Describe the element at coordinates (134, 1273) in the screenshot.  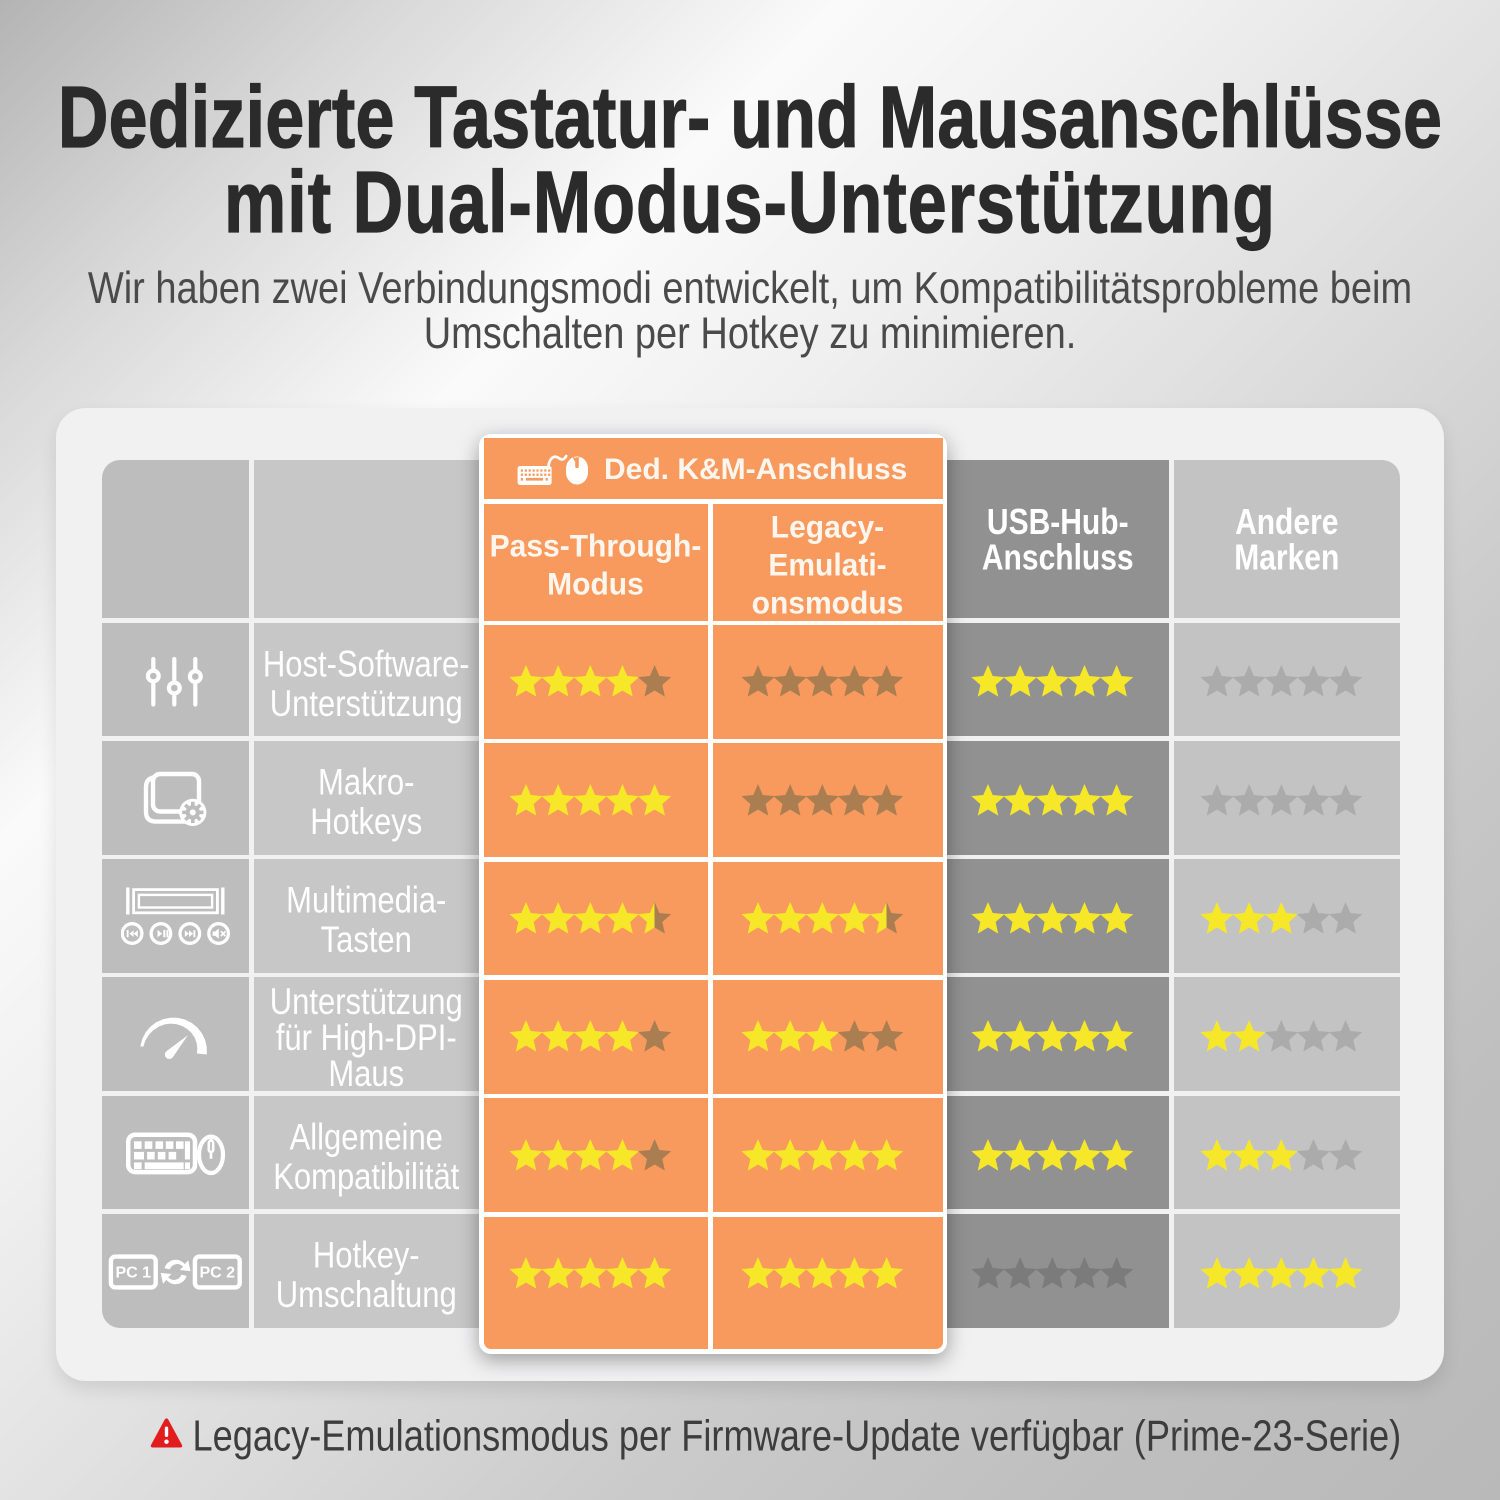
I see `svg-text: PC 1` at that location.